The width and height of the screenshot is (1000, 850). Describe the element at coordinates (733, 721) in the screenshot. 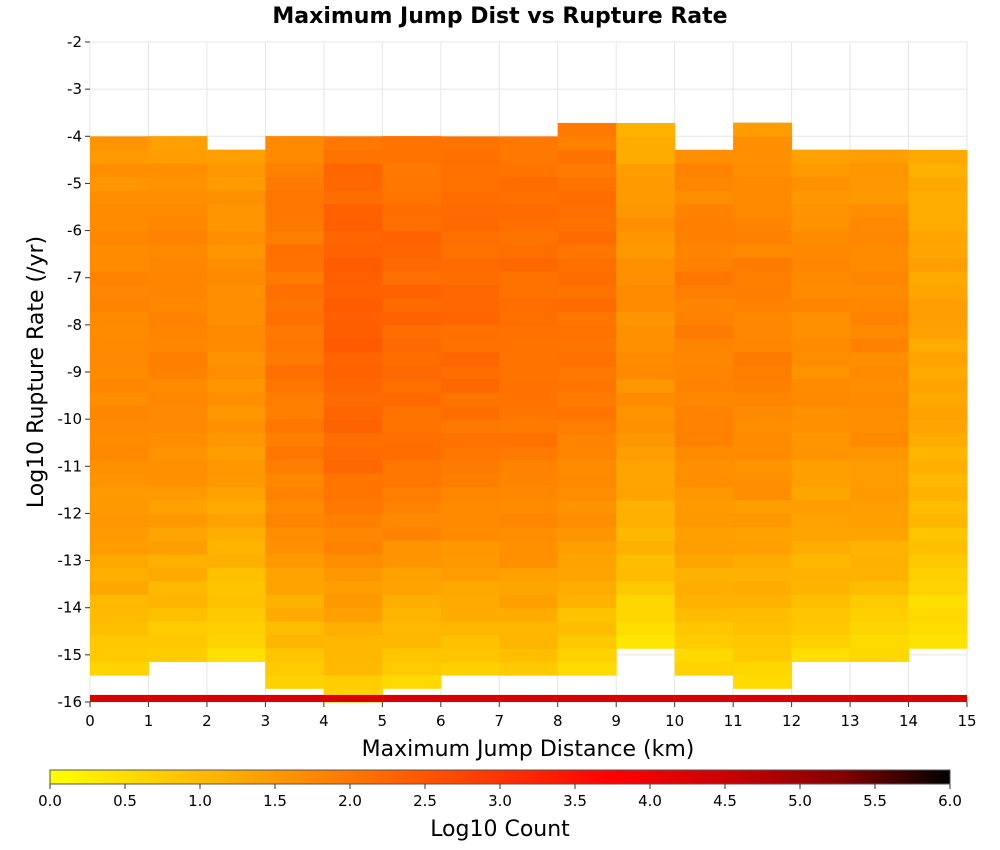

I see `x-tick-label: 11` at that location.